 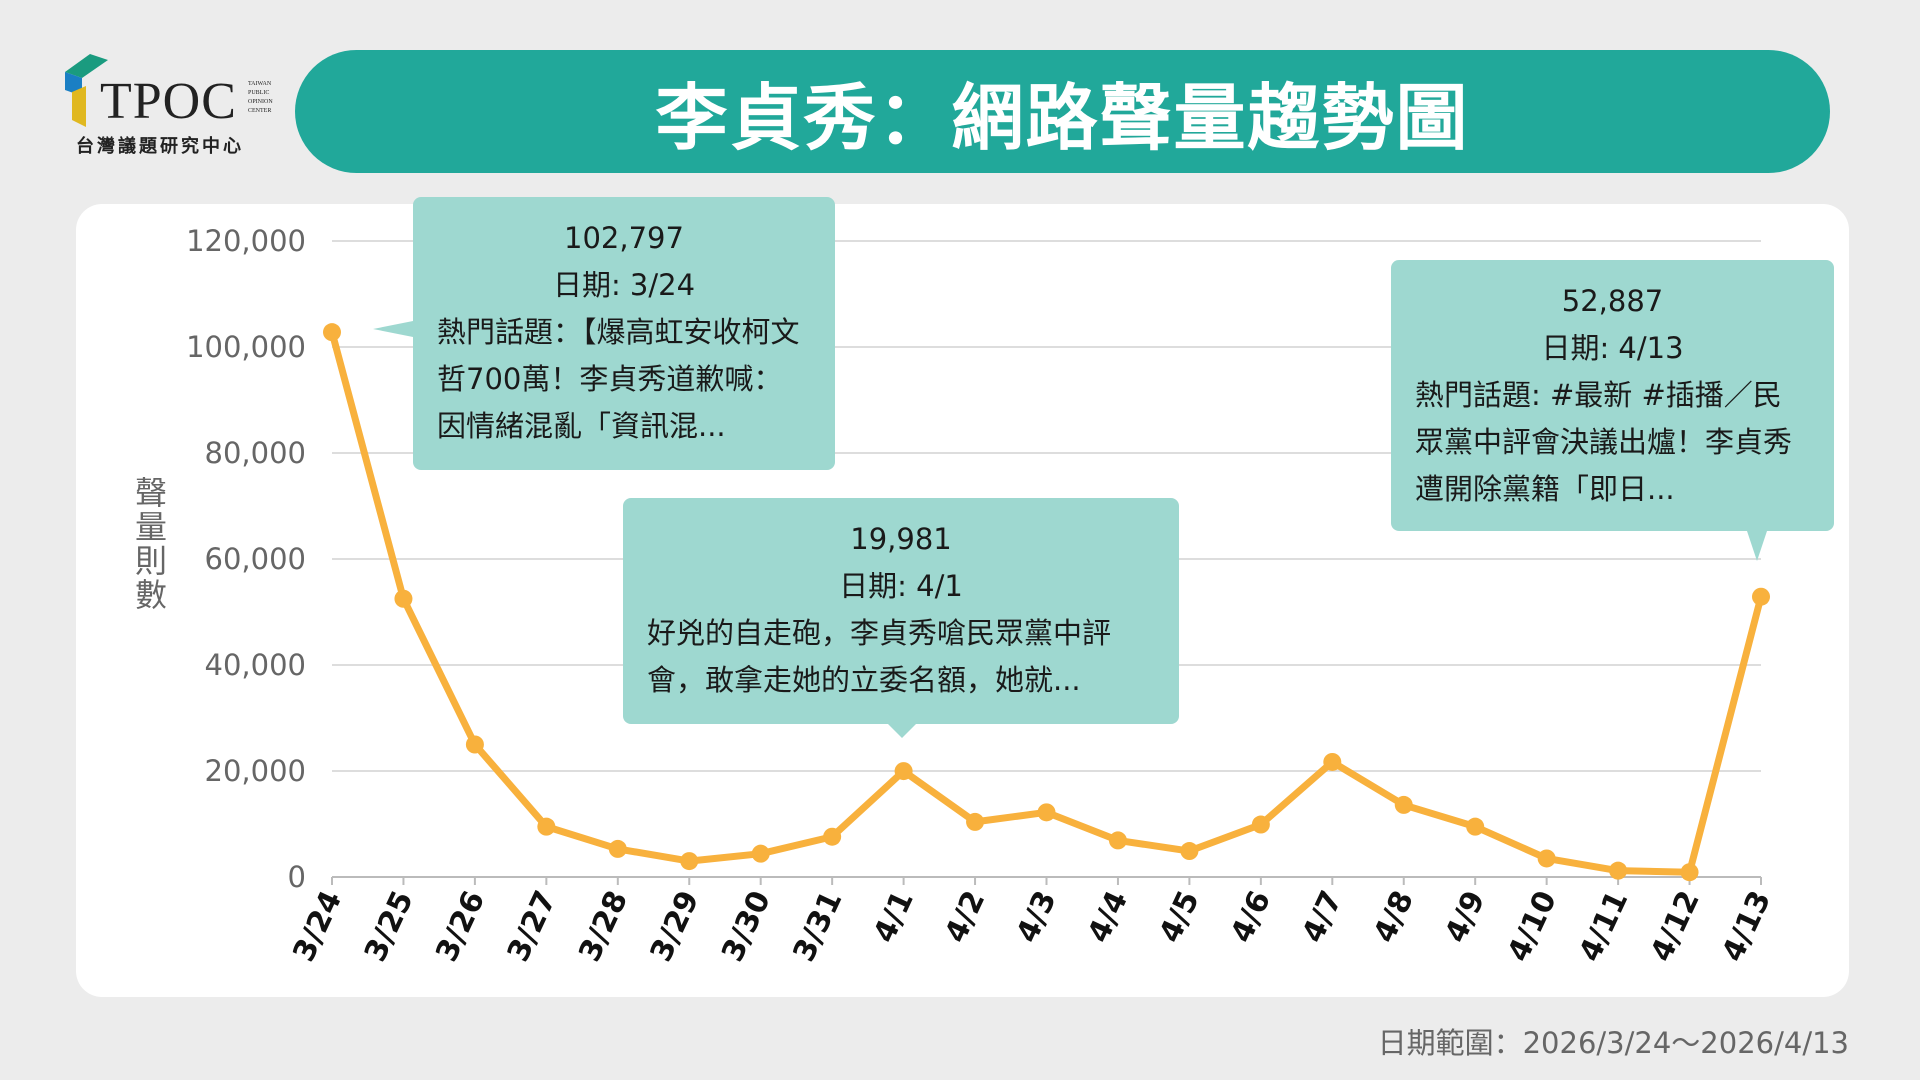 What do you see at coordinates (965, 917) in the screenshot?
I see `x-tick-label: 4/2` at bounding box center [965, 917].